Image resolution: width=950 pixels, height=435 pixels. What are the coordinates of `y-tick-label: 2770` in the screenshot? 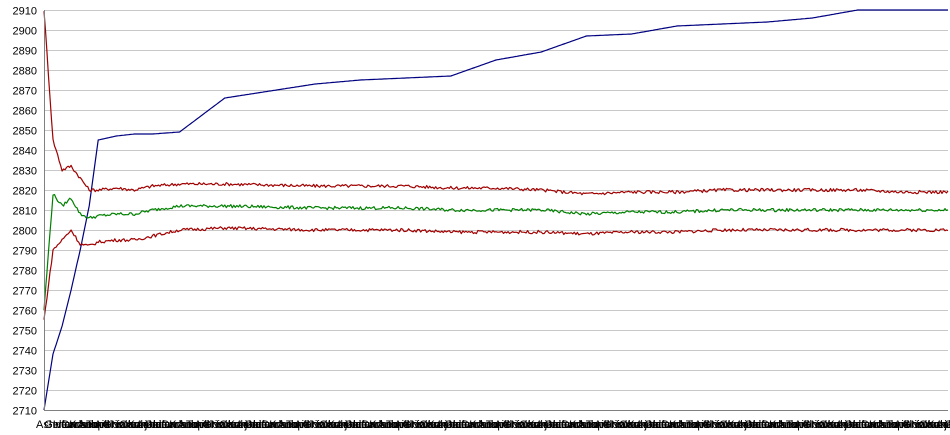 It's located at (25, 292).